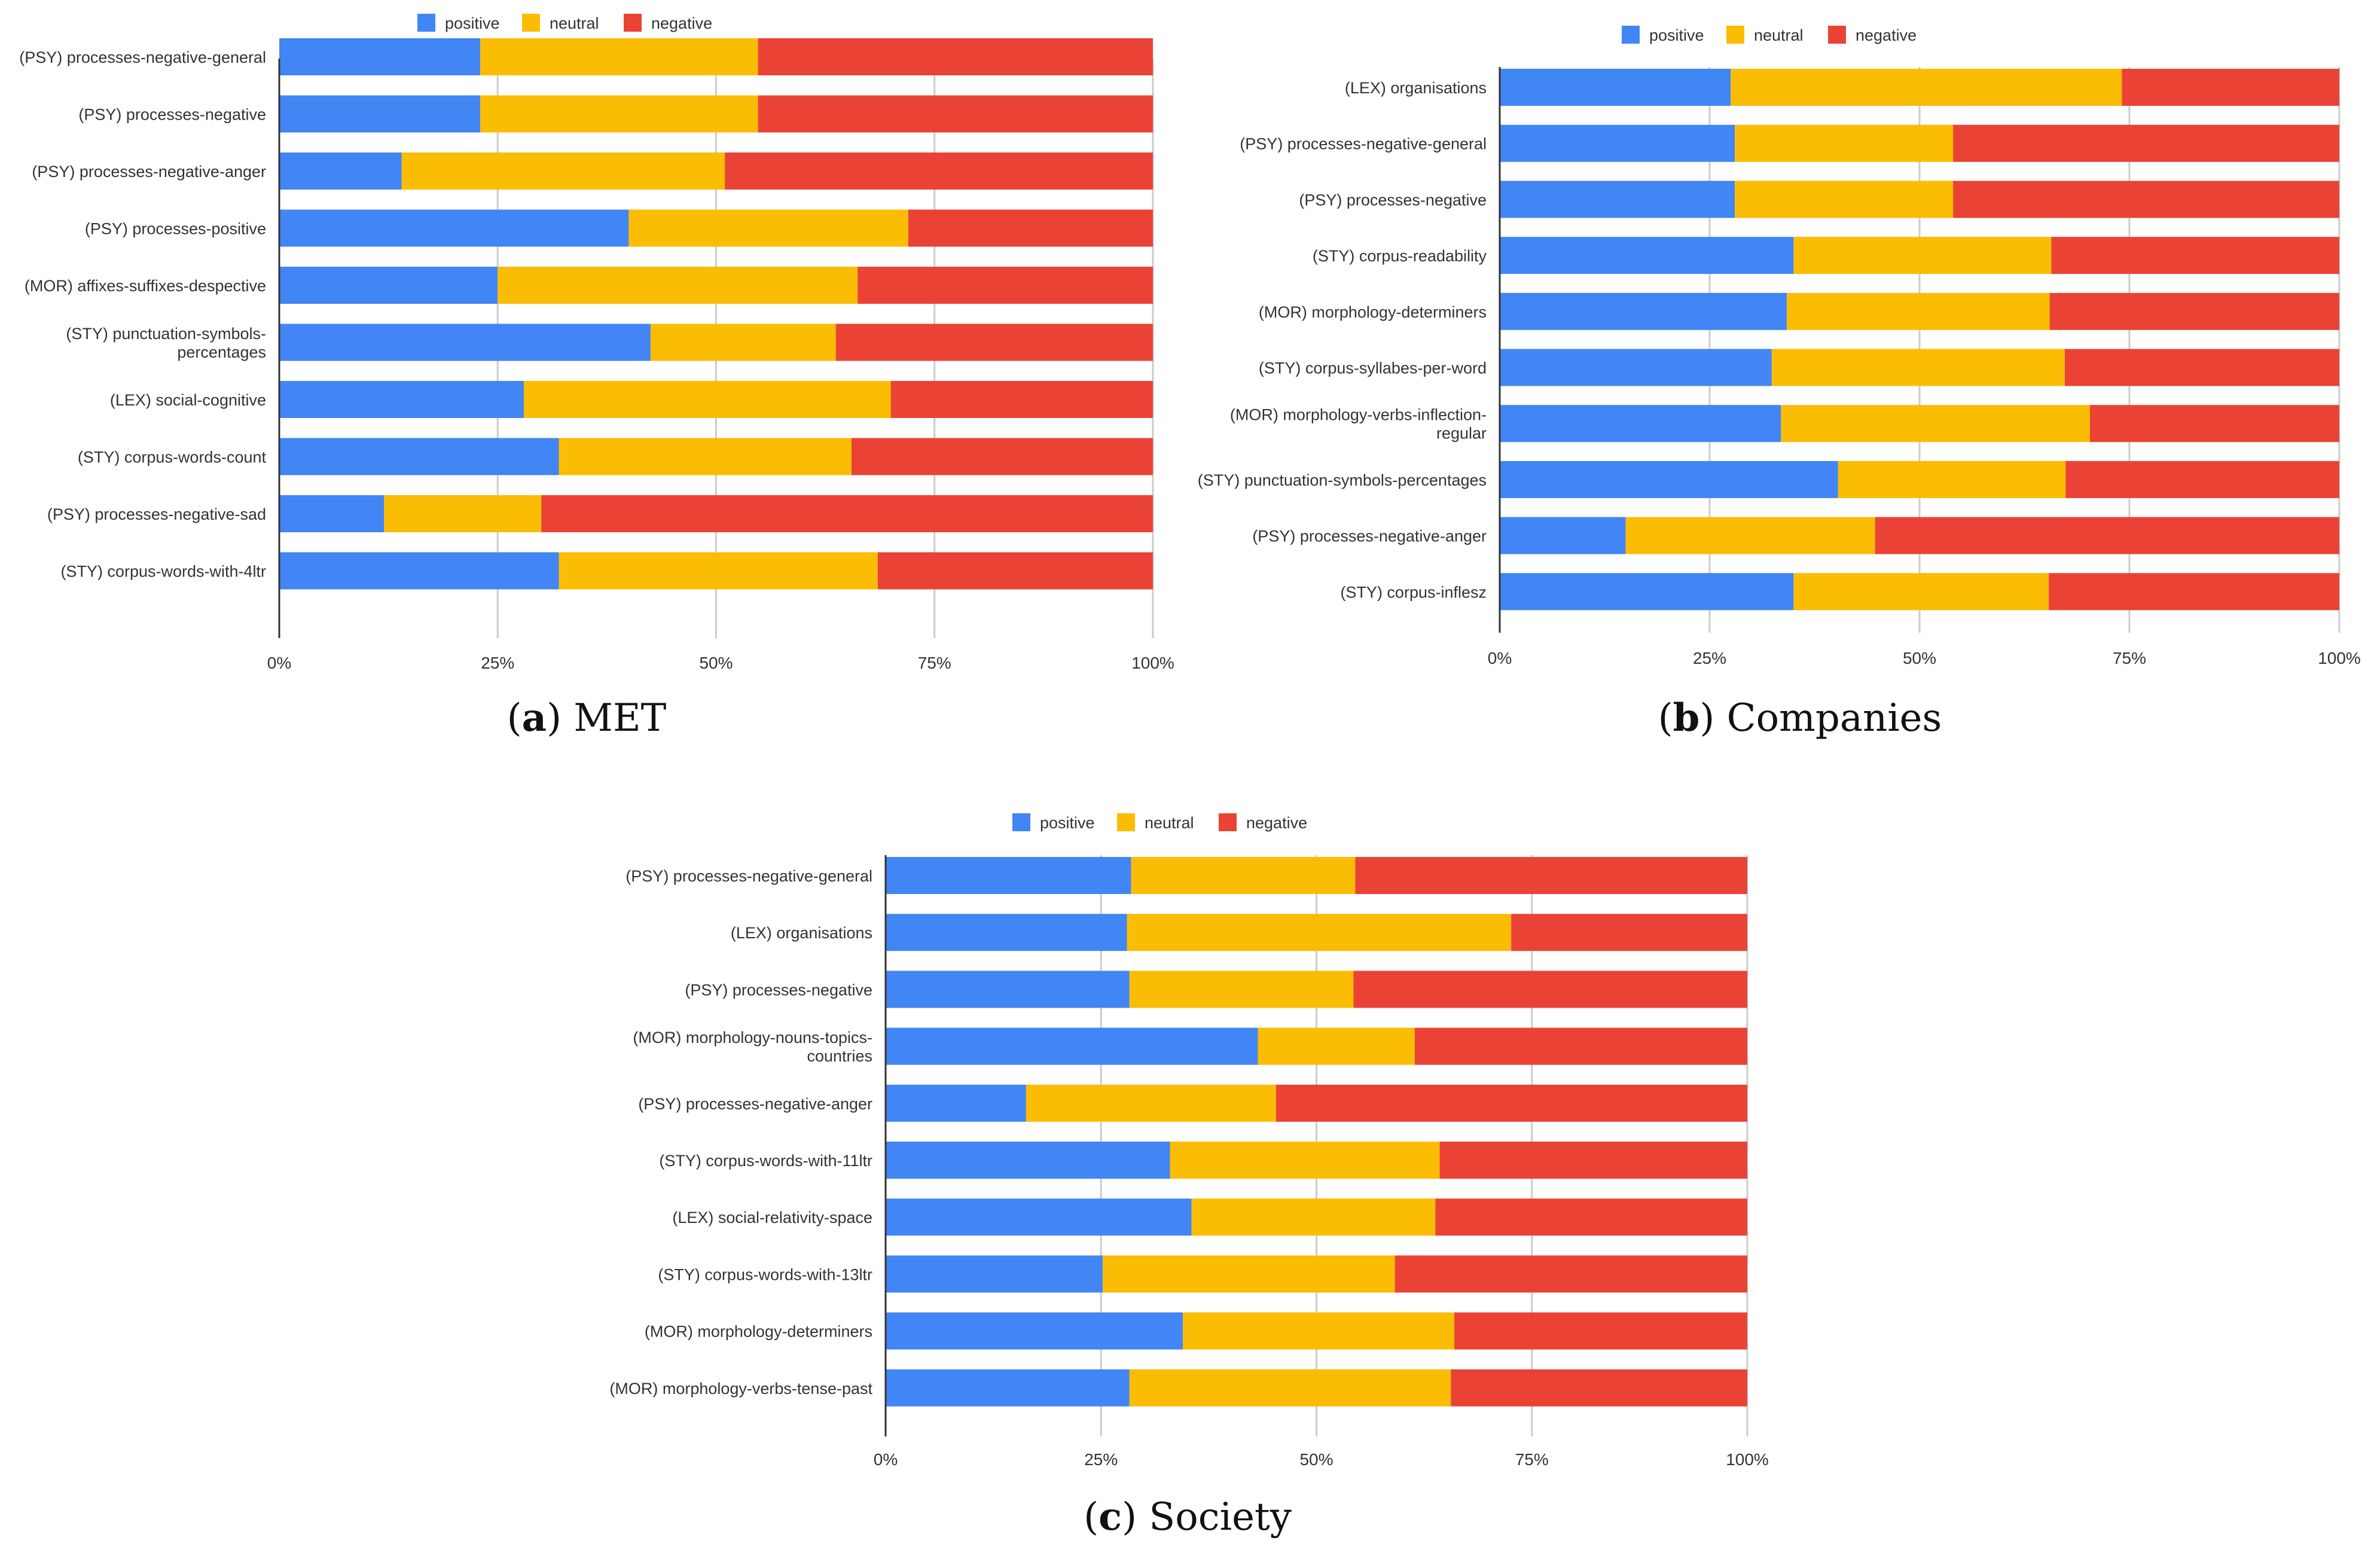  What do you see at coordinates (145, 286) in the screenshot?
I see `category-label: (MOR) affixes-suffixes-despective` at bounding box center [145, 286].